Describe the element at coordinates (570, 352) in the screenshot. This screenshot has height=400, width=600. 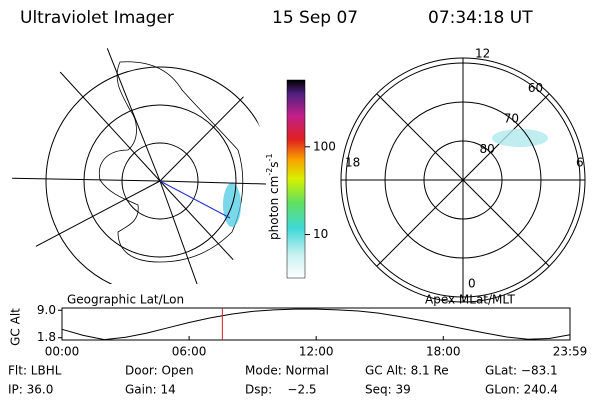
I see `x-tick-label: 23:59` at that location.